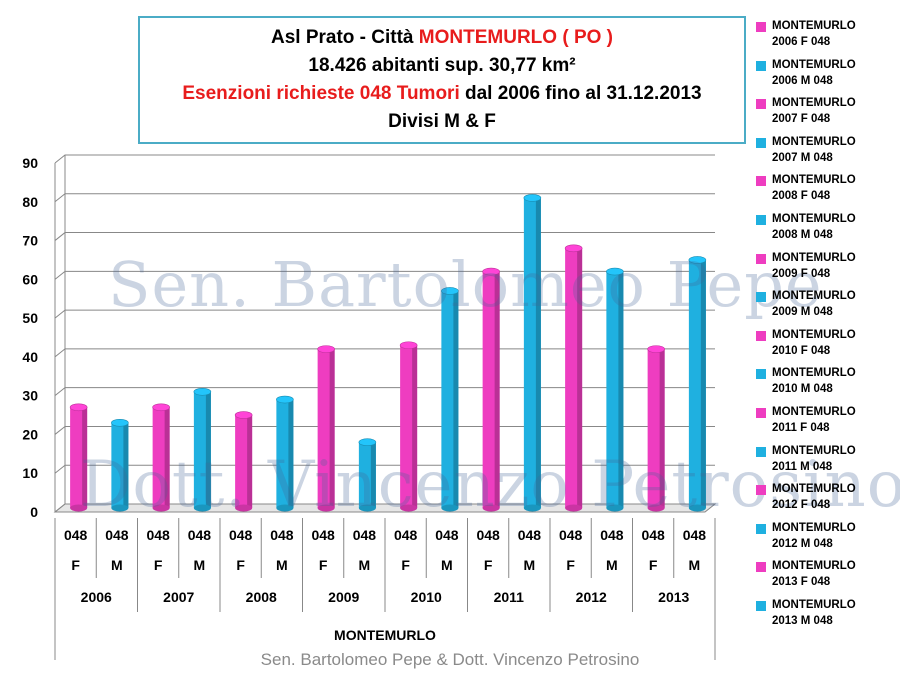 The image size is (900, 675). I want to click on legend-label: MONTEMURLO 2007 M 048, so click(814, 149).